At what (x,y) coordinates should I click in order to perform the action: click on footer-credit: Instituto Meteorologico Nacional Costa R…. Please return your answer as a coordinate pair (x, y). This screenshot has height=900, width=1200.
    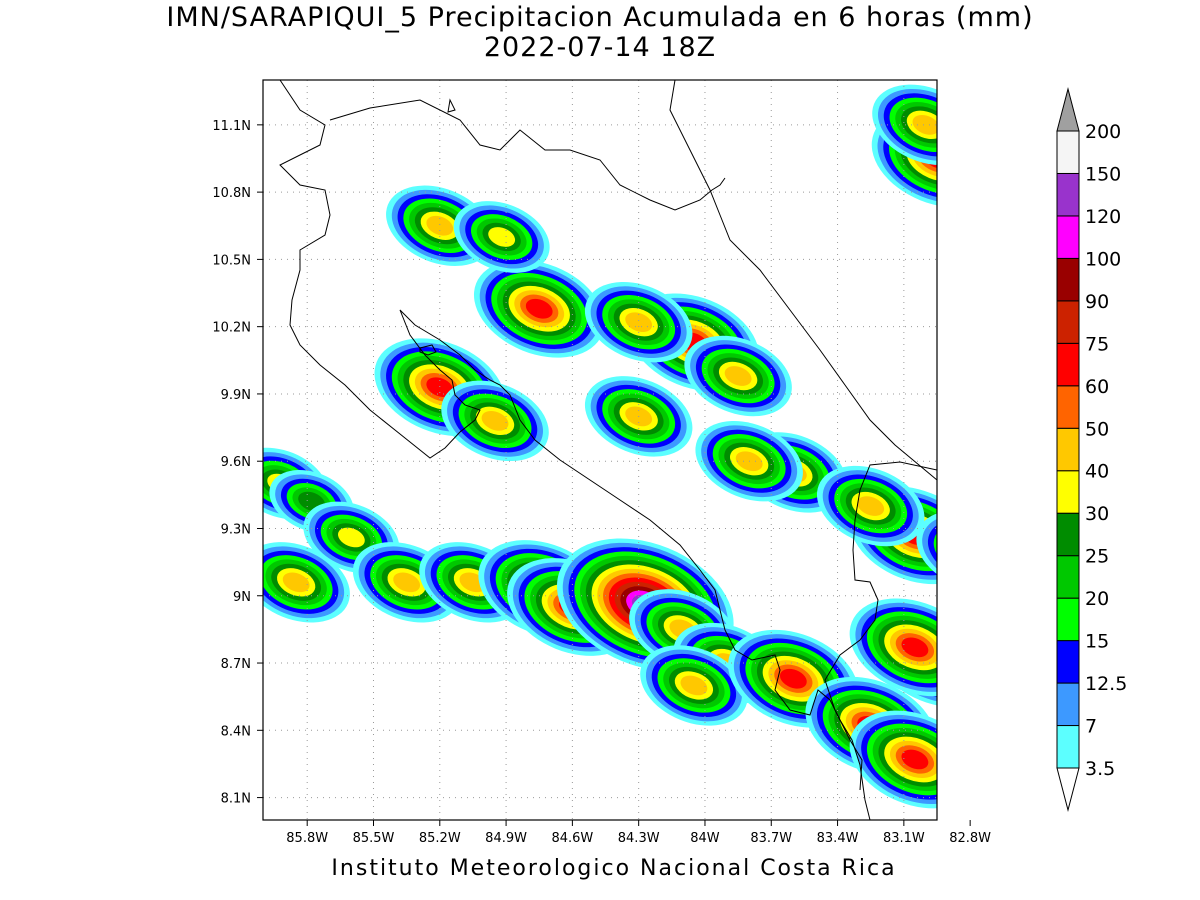
    Looking at the image, I should click on (614, 868).